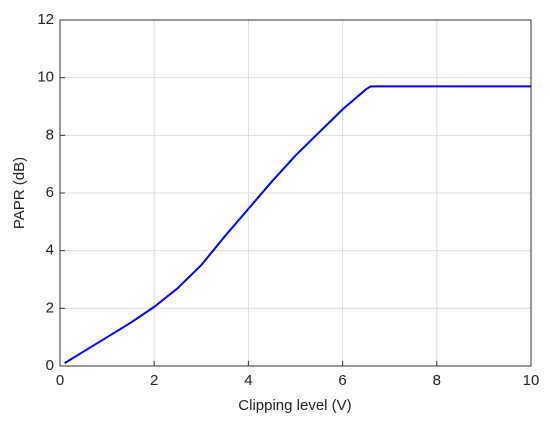  What do you see at coordinates (294, 405) in the screenshot?
I see `x-axis-label: Clipping level (V)` at bounding box center [294, 405].